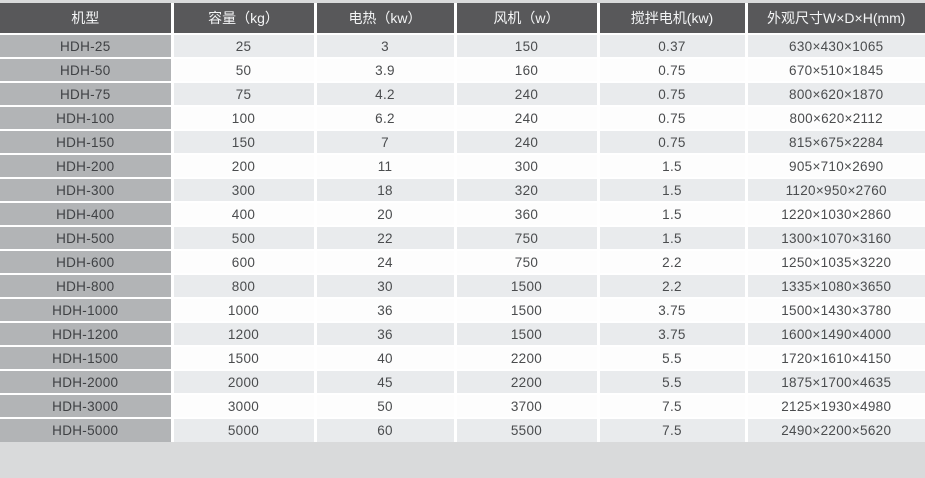  What do you see at coordinates (384, 141) in the screenshot?
I see `cell-heating: 7` at bounding box center [384, 141].